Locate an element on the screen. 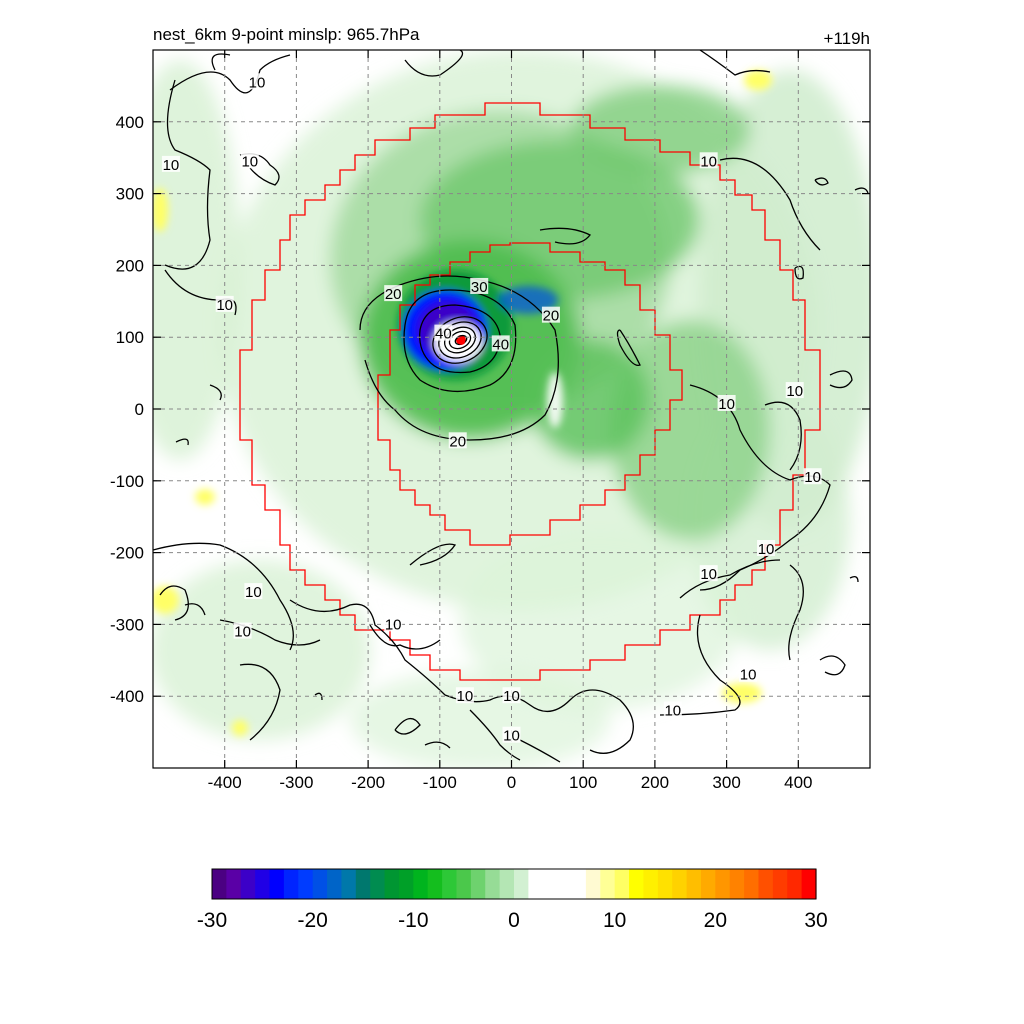  x-tick-label: 300 is located at coordinates (726, 782).